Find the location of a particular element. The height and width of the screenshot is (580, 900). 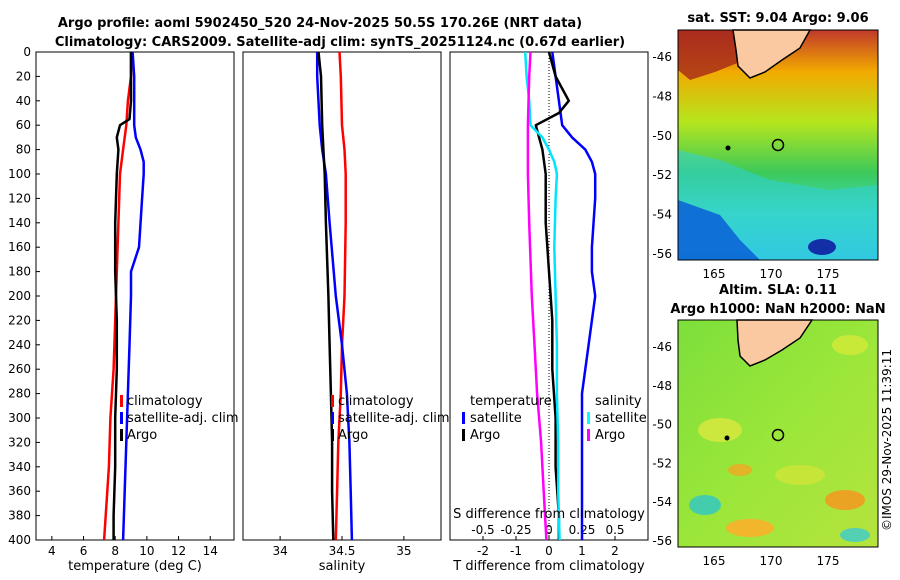

temperature-lines is located at coordinates (123, 296).